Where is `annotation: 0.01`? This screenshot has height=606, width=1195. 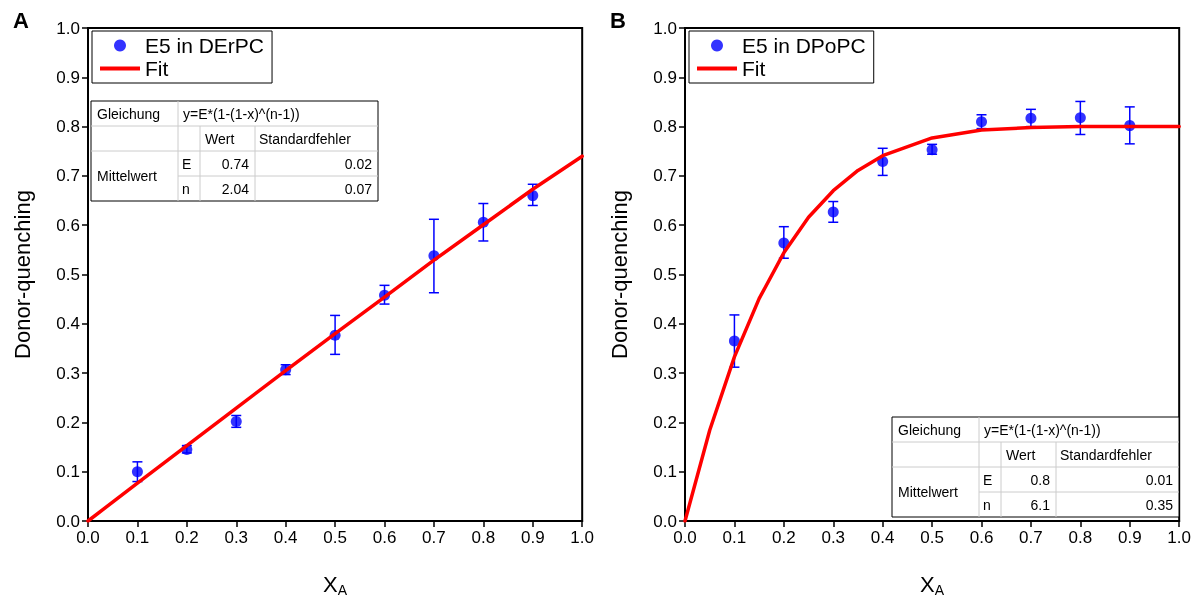
annotation: 0.01 is located at coordinates (1159, 479).